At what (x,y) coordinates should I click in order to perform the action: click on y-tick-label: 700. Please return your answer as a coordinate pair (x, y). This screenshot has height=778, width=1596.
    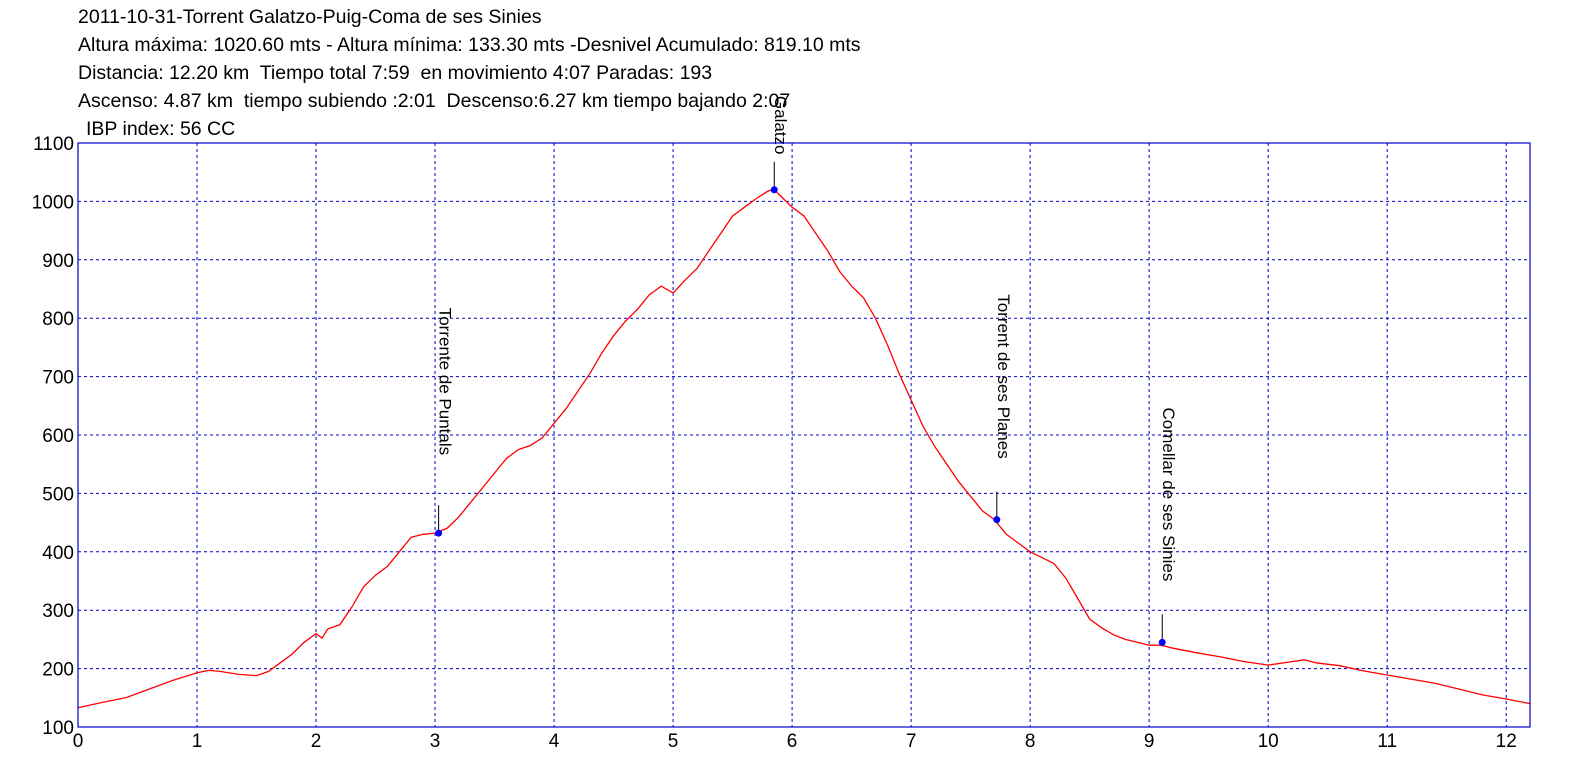
    Looking at the image, I should click on (58, 378).